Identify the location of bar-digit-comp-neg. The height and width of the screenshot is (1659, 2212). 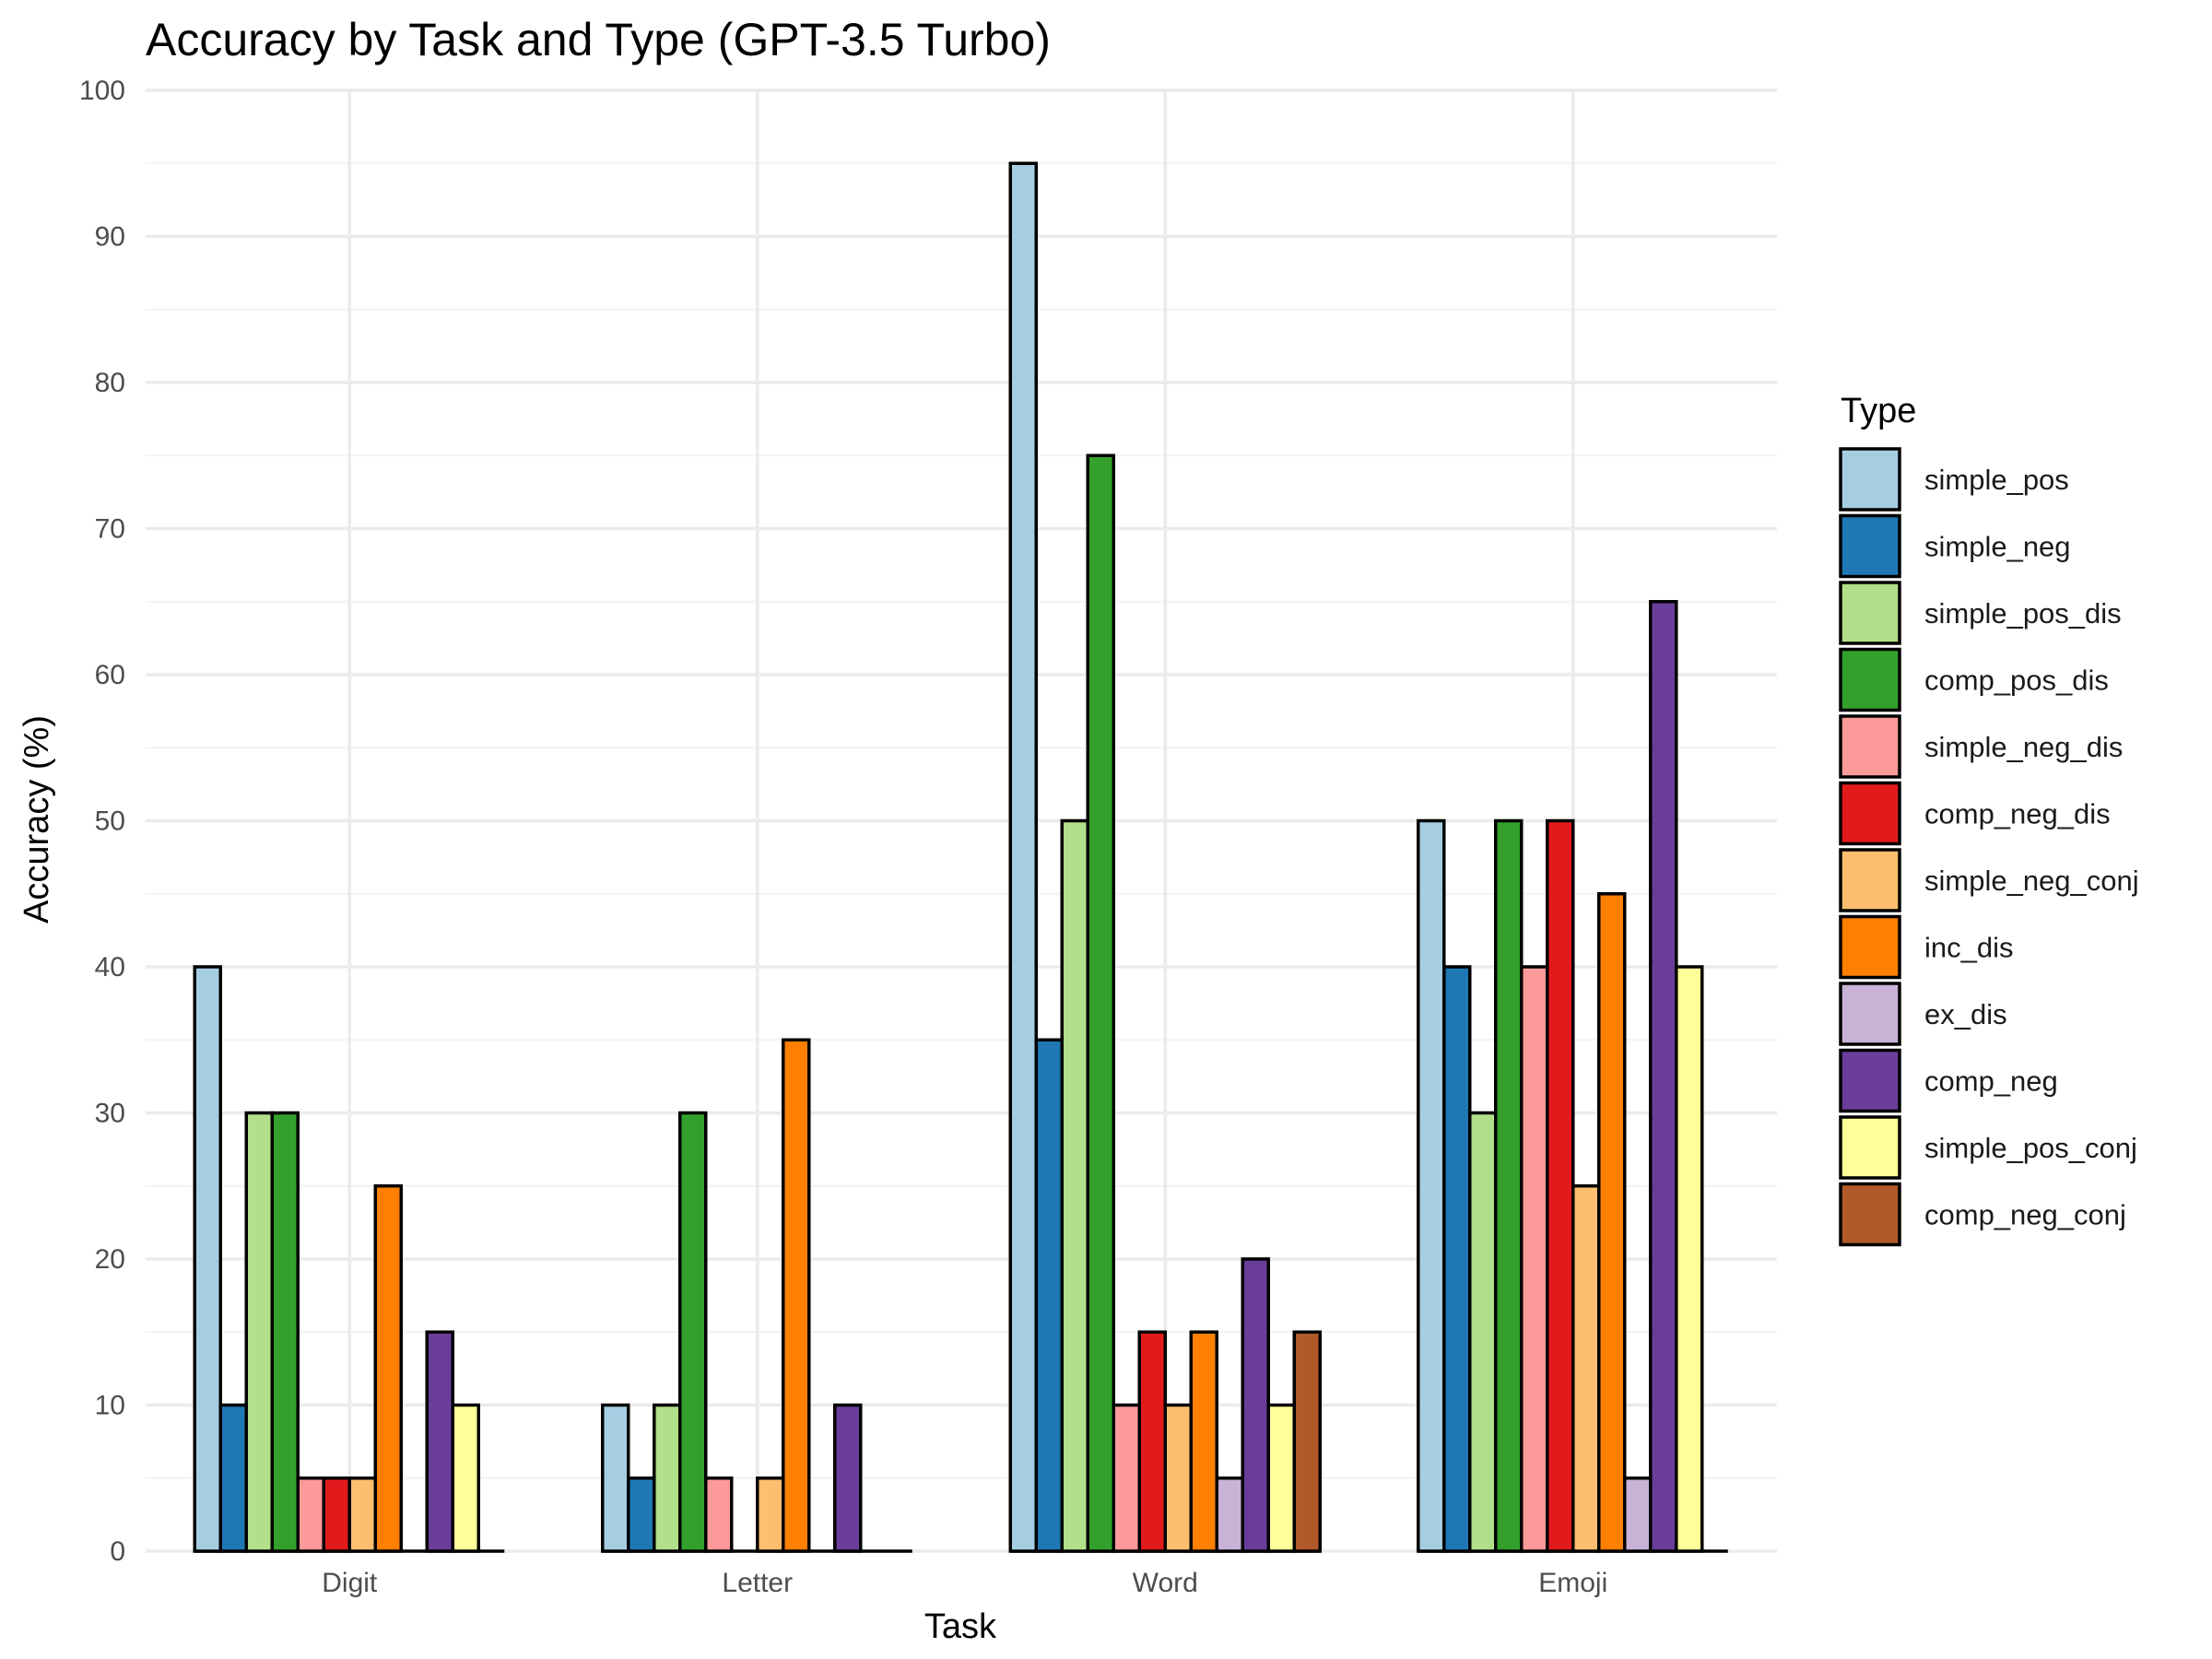
(439, 1441).